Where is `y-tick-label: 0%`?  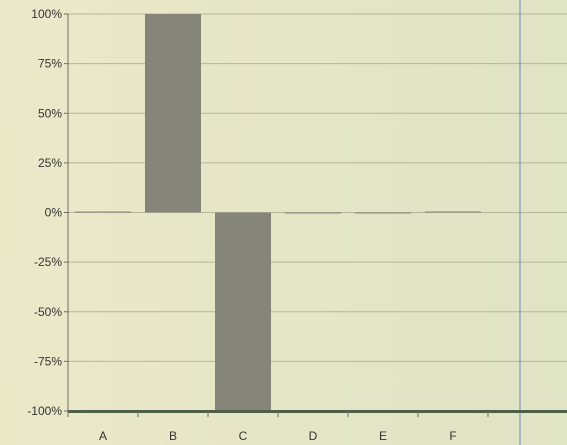 y-tick-label: 0% is located at coordinates (54, 213).